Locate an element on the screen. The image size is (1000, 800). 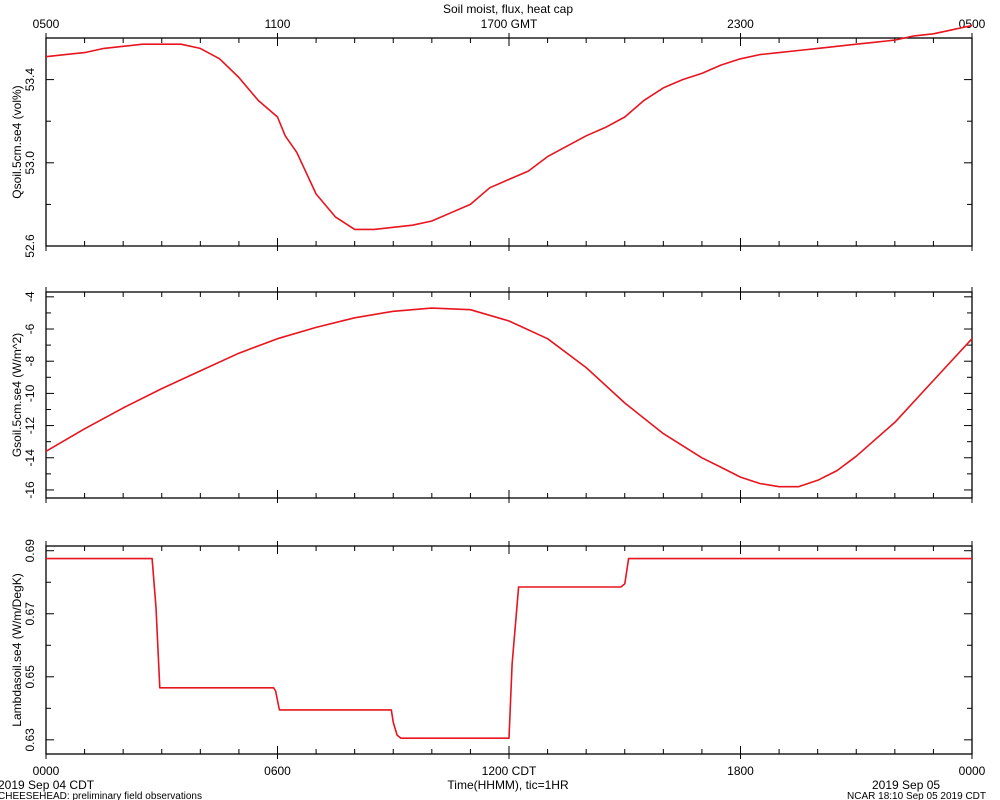
y-tick-label: -6 is located at coordinates (30, 328).